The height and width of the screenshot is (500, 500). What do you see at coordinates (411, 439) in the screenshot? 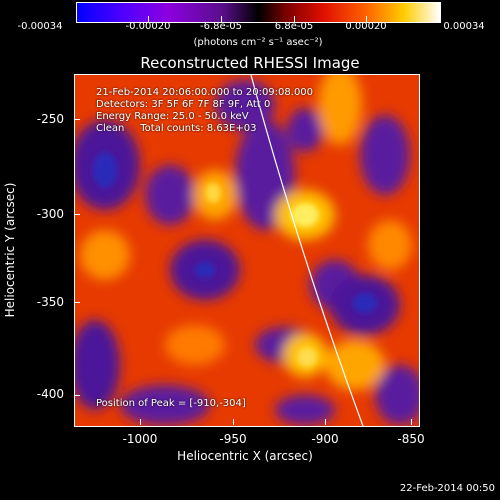
I see `x-tick-label: -850` at bounding box center [411, 439].